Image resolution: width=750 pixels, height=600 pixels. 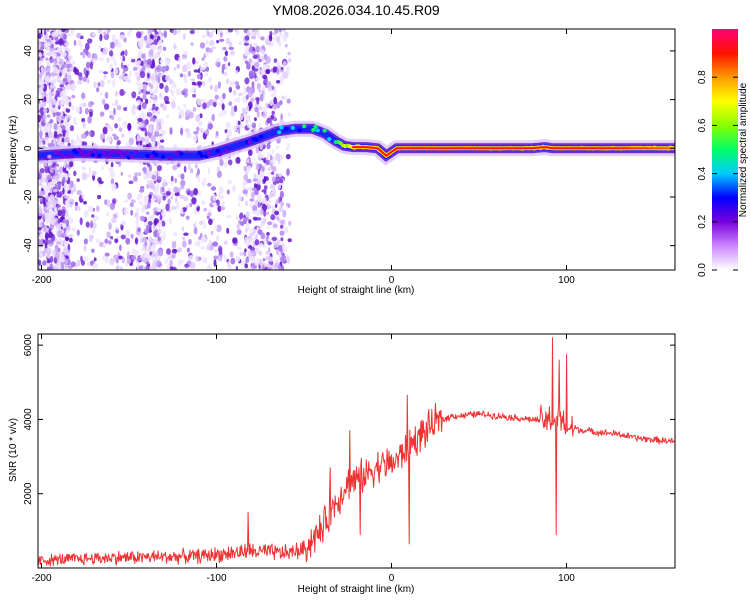 What do you see at coordinates (743, 149) in the screenshot?
I see `colorbar-label: Normalized spectral amplitude` at bounding box center [743, 149].